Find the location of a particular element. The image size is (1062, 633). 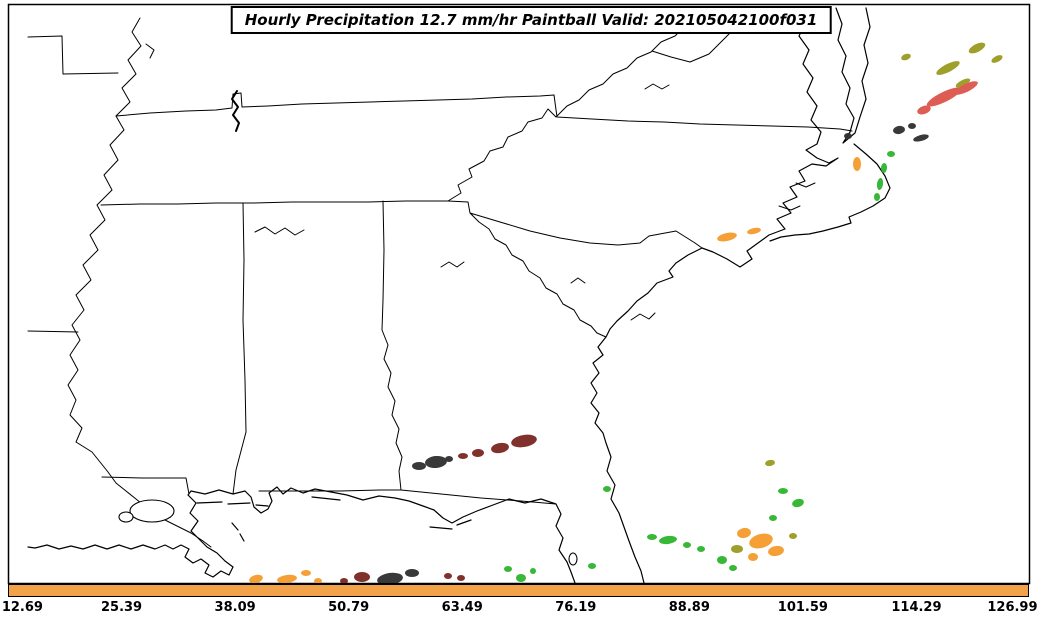

colorbar-tick-label: 88.89 is located at coordinates (689, 607).